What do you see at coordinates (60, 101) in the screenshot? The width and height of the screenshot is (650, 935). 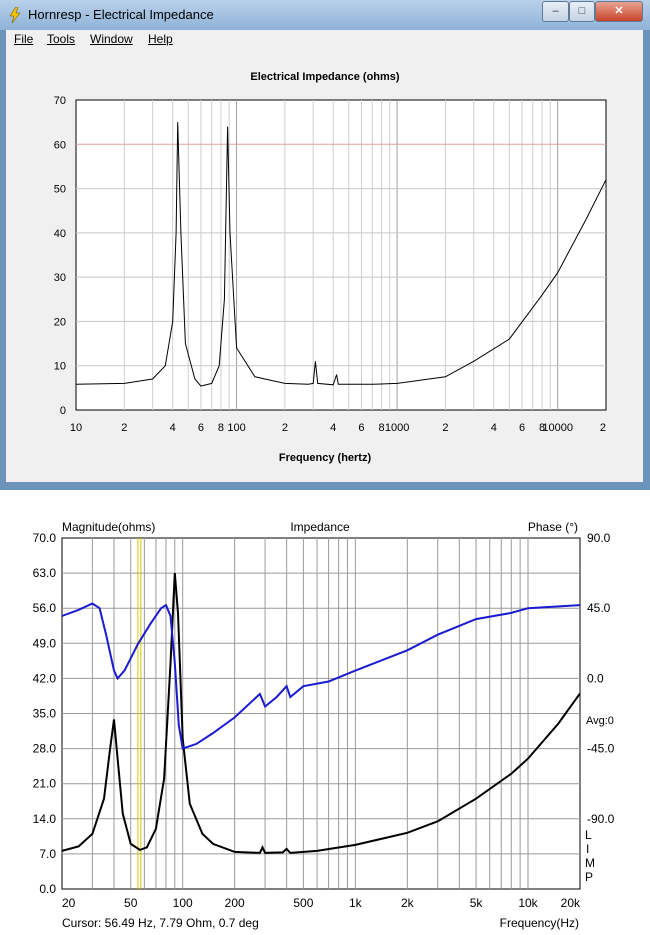 I see `top-y-tick-label: 70` at bounding box center [60, 101].